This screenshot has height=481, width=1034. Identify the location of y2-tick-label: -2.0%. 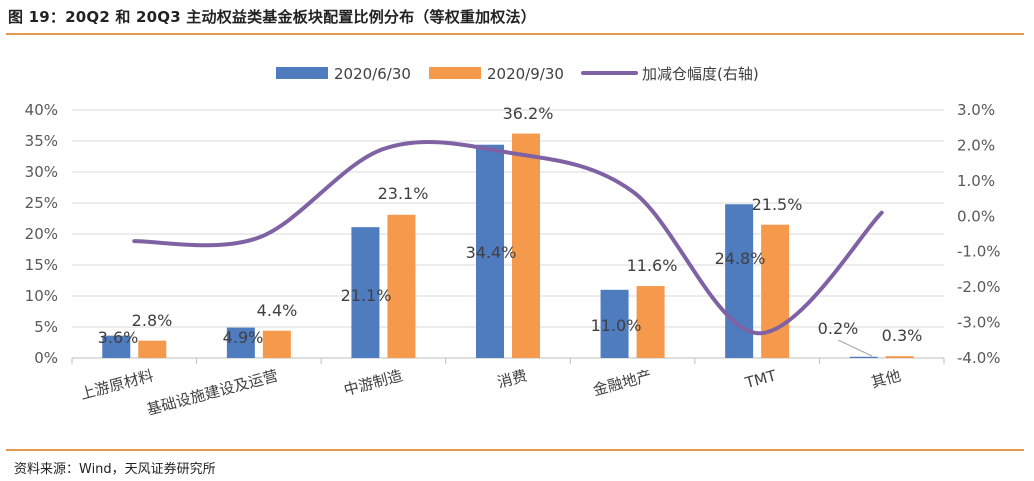
(979, 287).